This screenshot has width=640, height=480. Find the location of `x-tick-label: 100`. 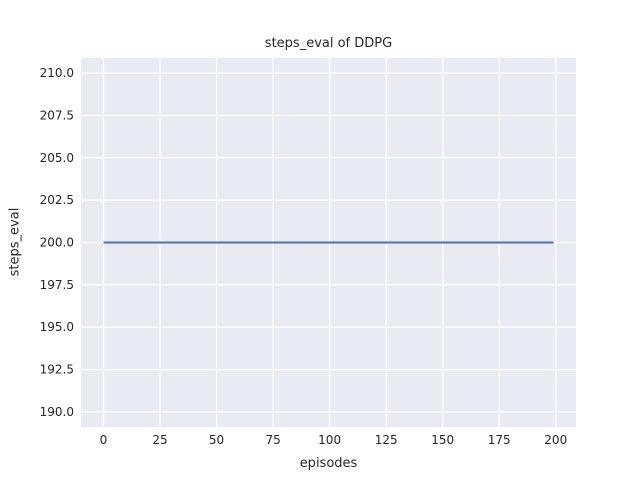

x-tick-label: 100 is located at coordinates (329, 440).